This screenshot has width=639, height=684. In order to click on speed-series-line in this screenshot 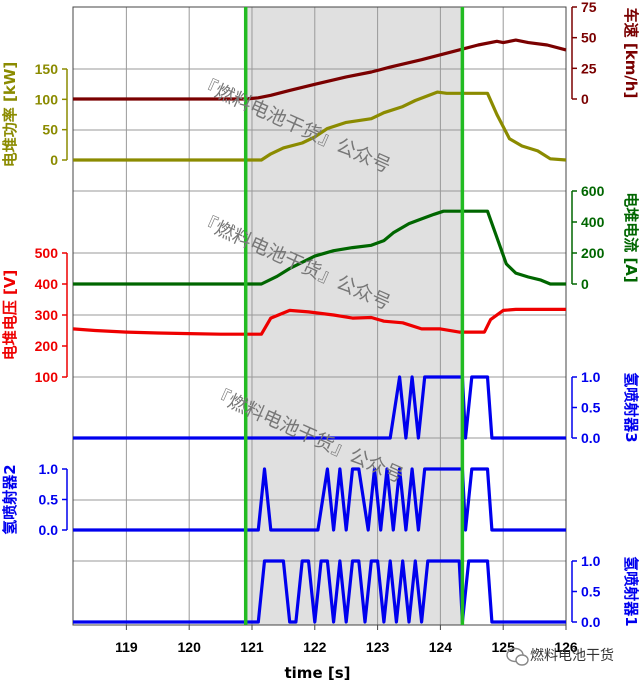, I will do `click(320, 69)`.